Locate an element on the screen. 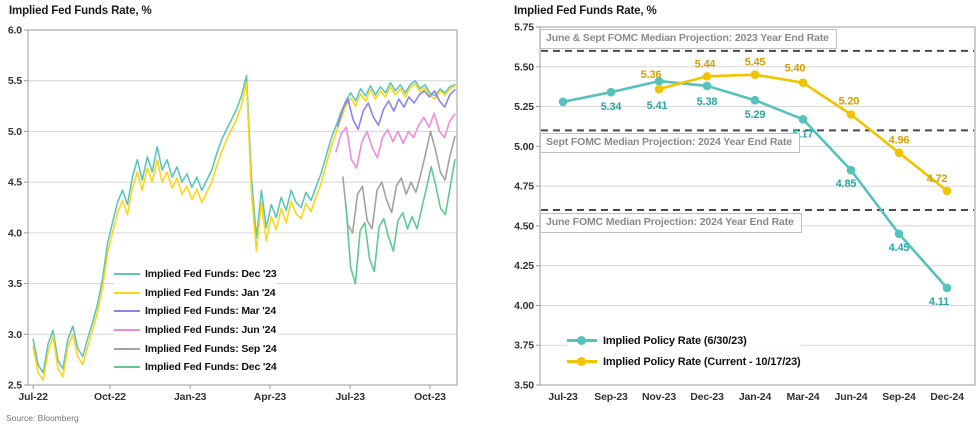  left-chart-title: Implied Fed Funds Rate, % is located at coordinates (80, 11).